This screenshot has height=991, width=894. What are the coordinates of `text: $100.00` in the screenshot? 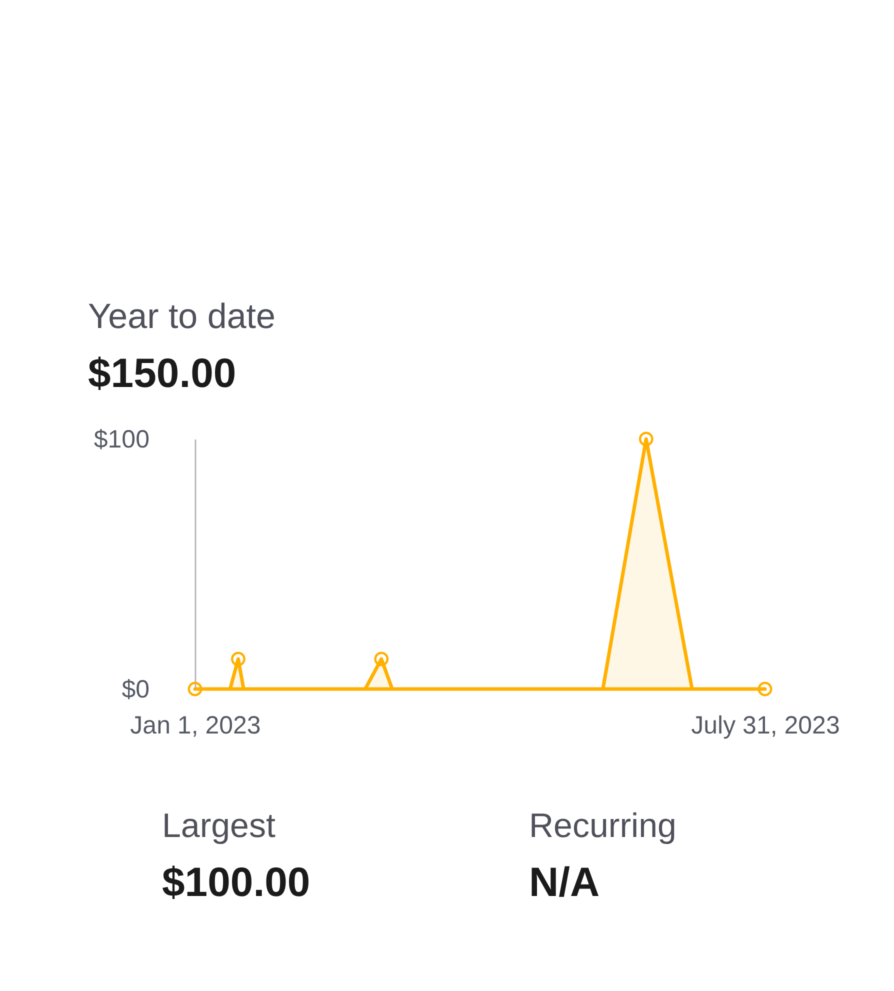 It's located at (236, 882).